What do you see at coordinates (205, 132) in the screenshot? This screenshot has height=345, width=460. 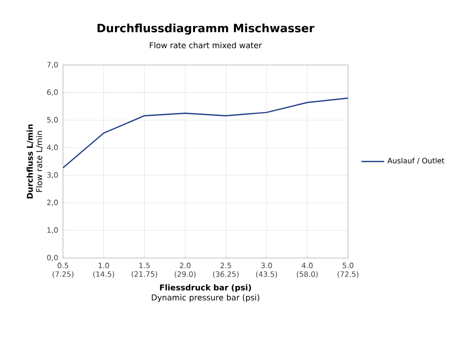 I see `line-series` at bounding box center [205, 132].